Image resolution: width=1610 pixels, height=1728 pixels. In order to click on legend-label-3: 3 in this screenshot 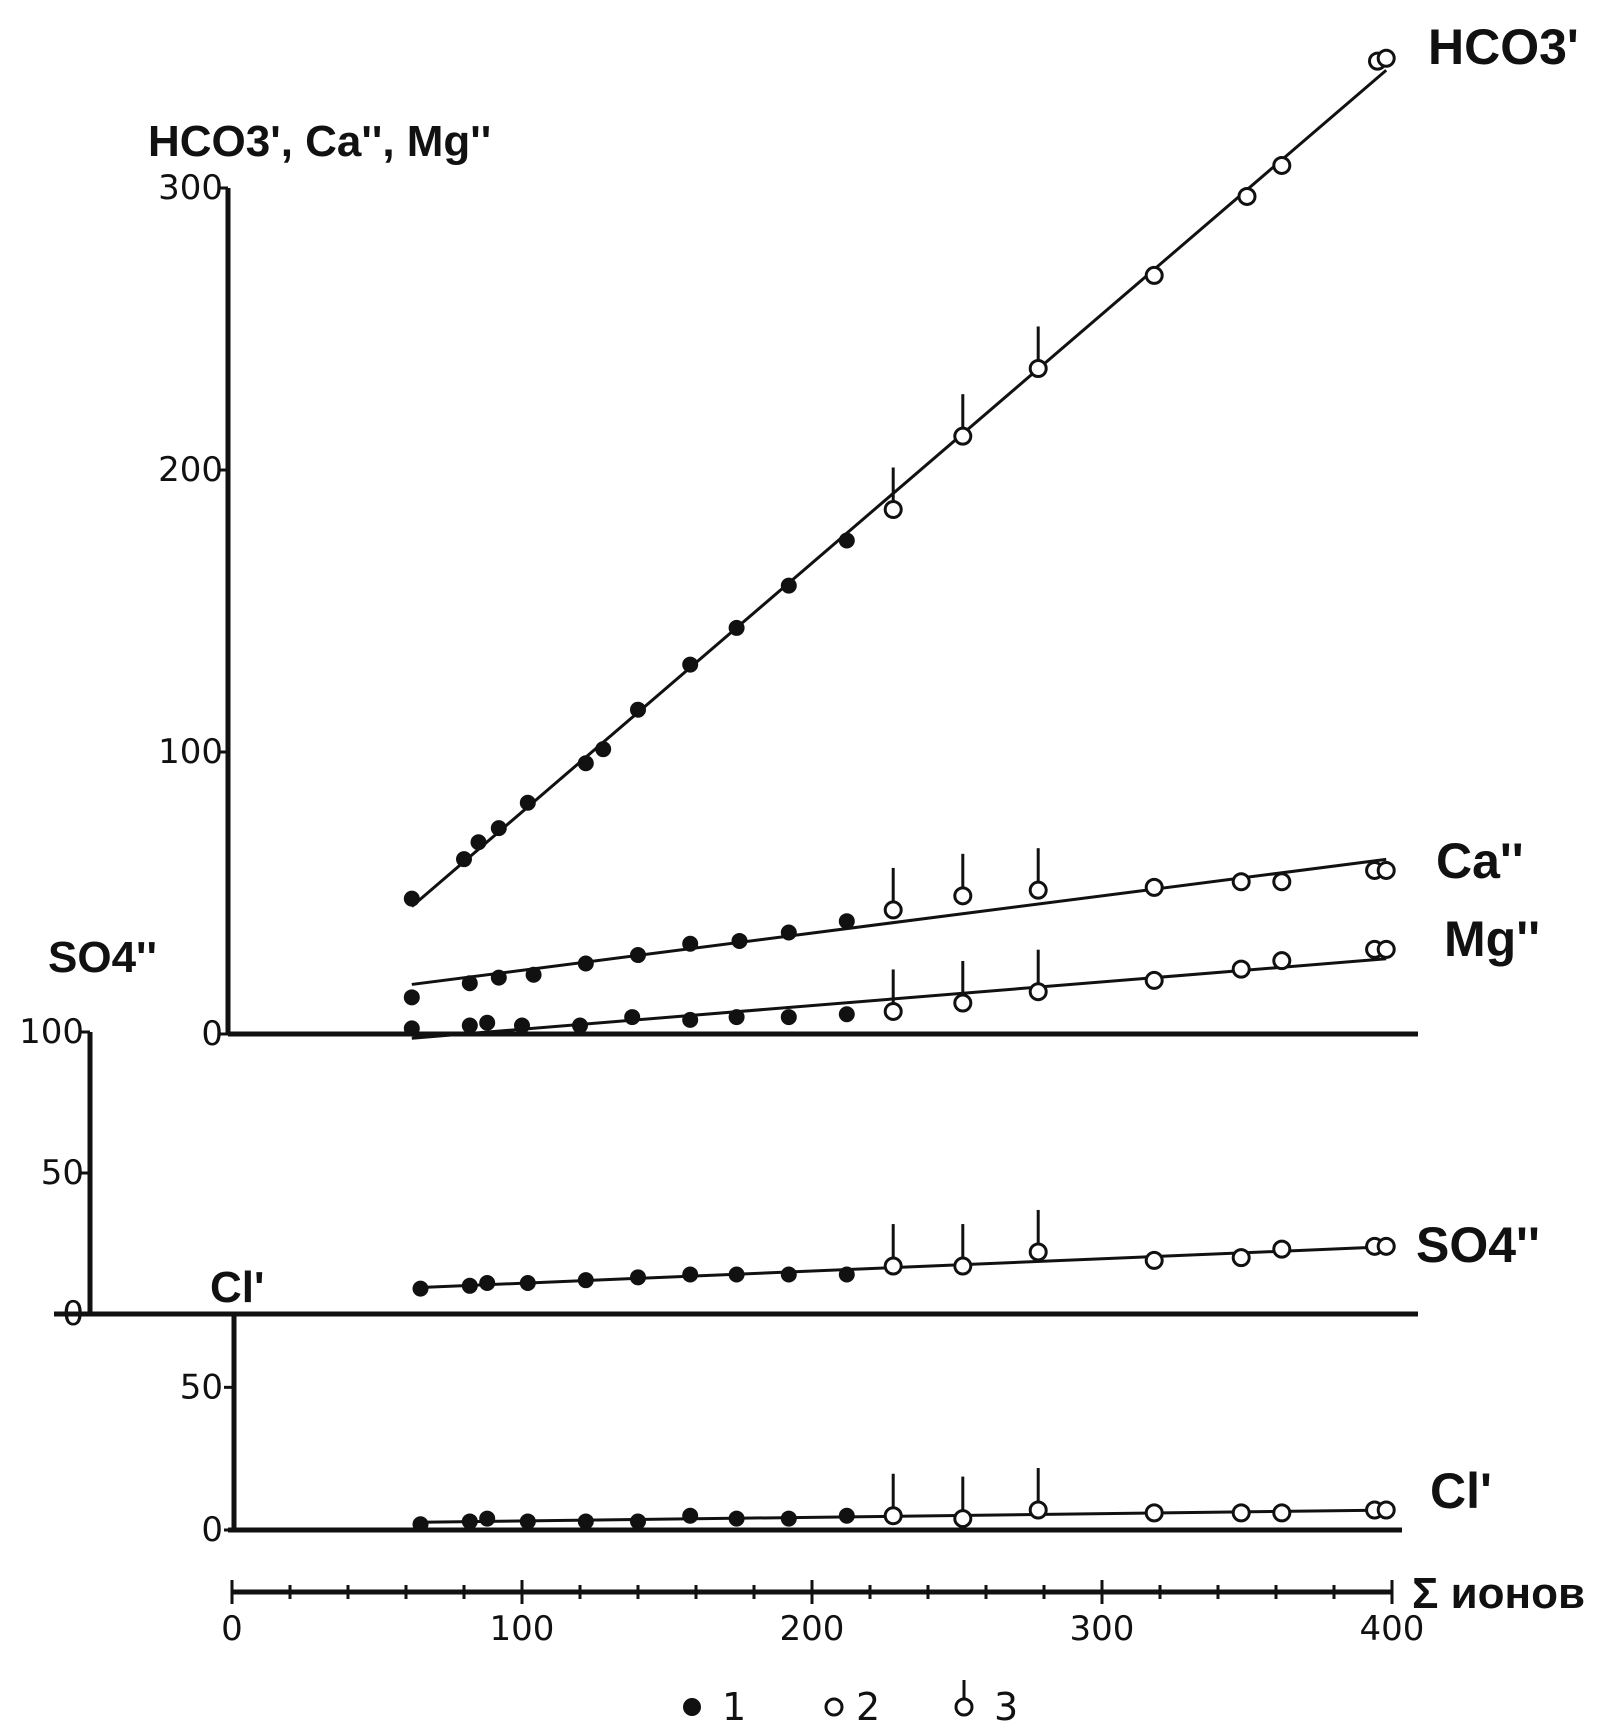, I will do `click(1006, 1706)`.